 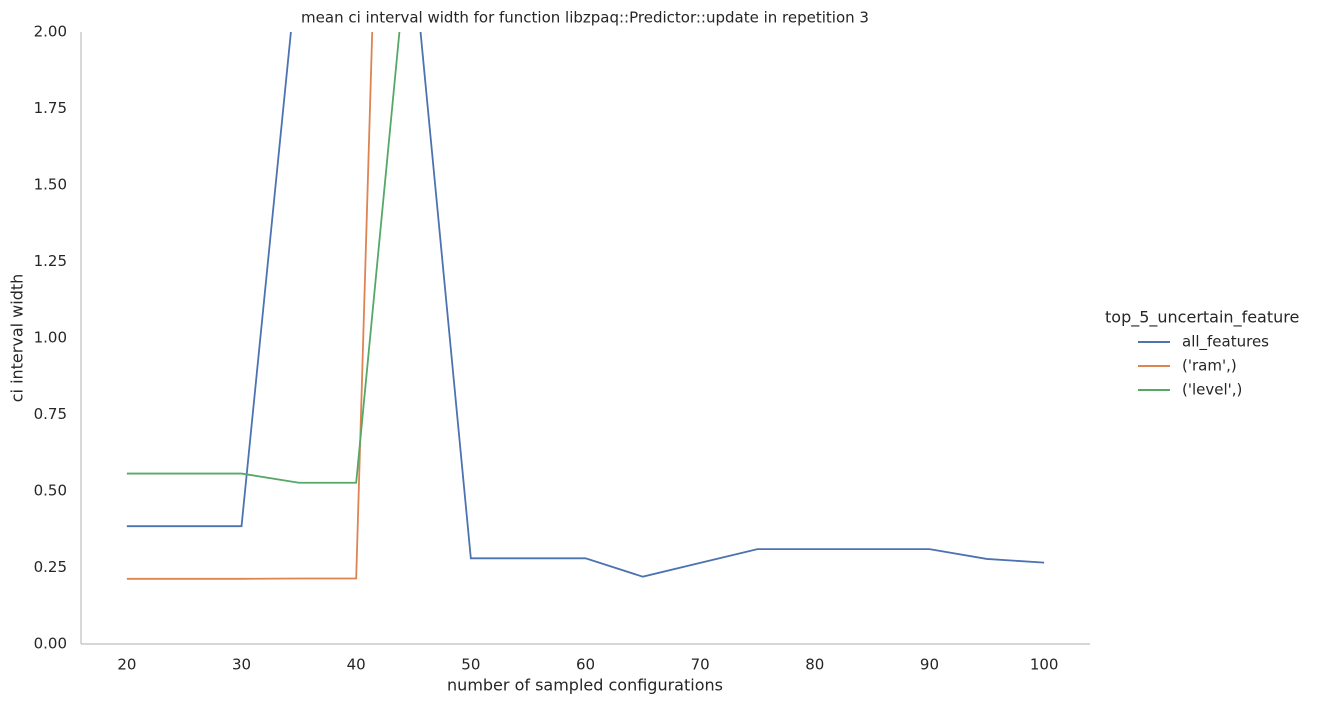 What do you see at coordinates (929, 665) in the screenshot?
I see `x-tick-label: 90` at bounding box center [929, 665].